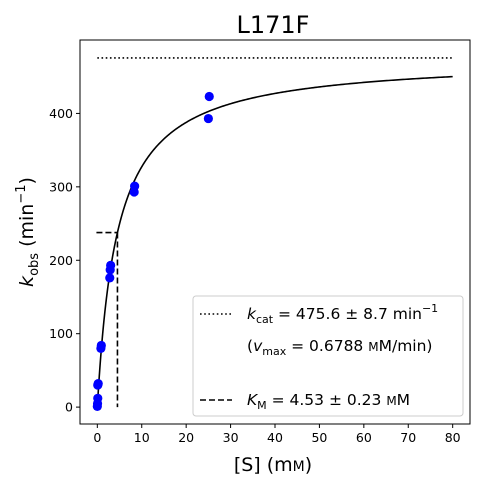  I want to click on legend-entry: (vmax = 0.6788 MM/min), so click(339, 347).